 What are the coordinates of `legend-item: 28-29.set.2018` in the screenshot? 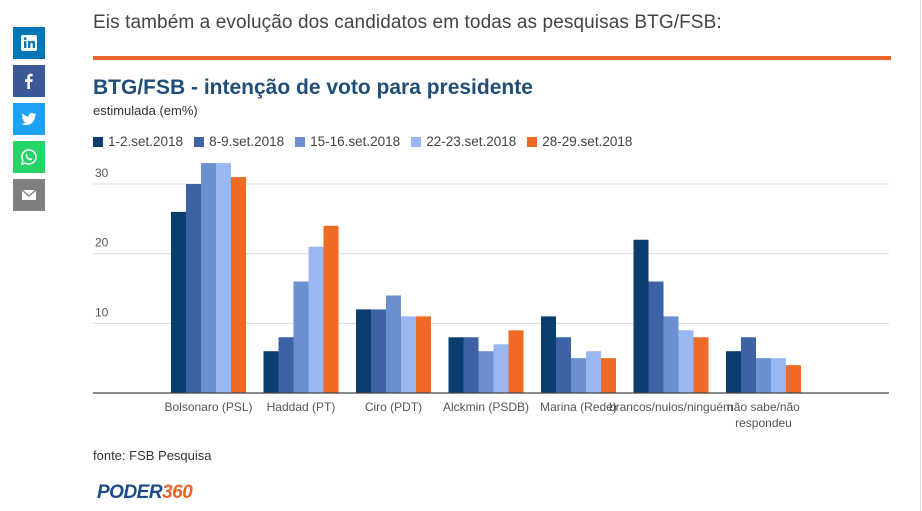 It's located at (579, 141).